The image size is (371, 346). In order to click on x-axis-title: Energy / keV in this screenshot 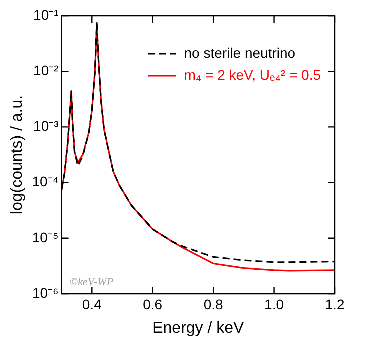, I will do `click(198, 328)`.